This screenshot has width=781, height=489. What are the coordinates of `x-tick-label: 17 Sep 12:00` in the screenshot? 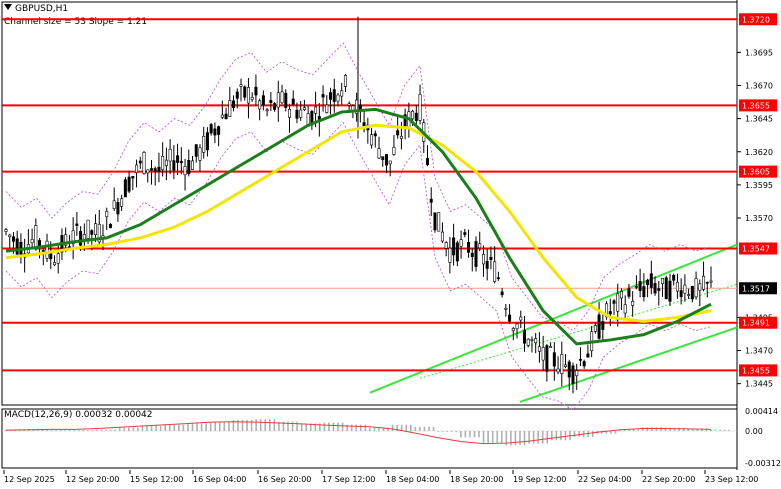 It's located at (348, 479).